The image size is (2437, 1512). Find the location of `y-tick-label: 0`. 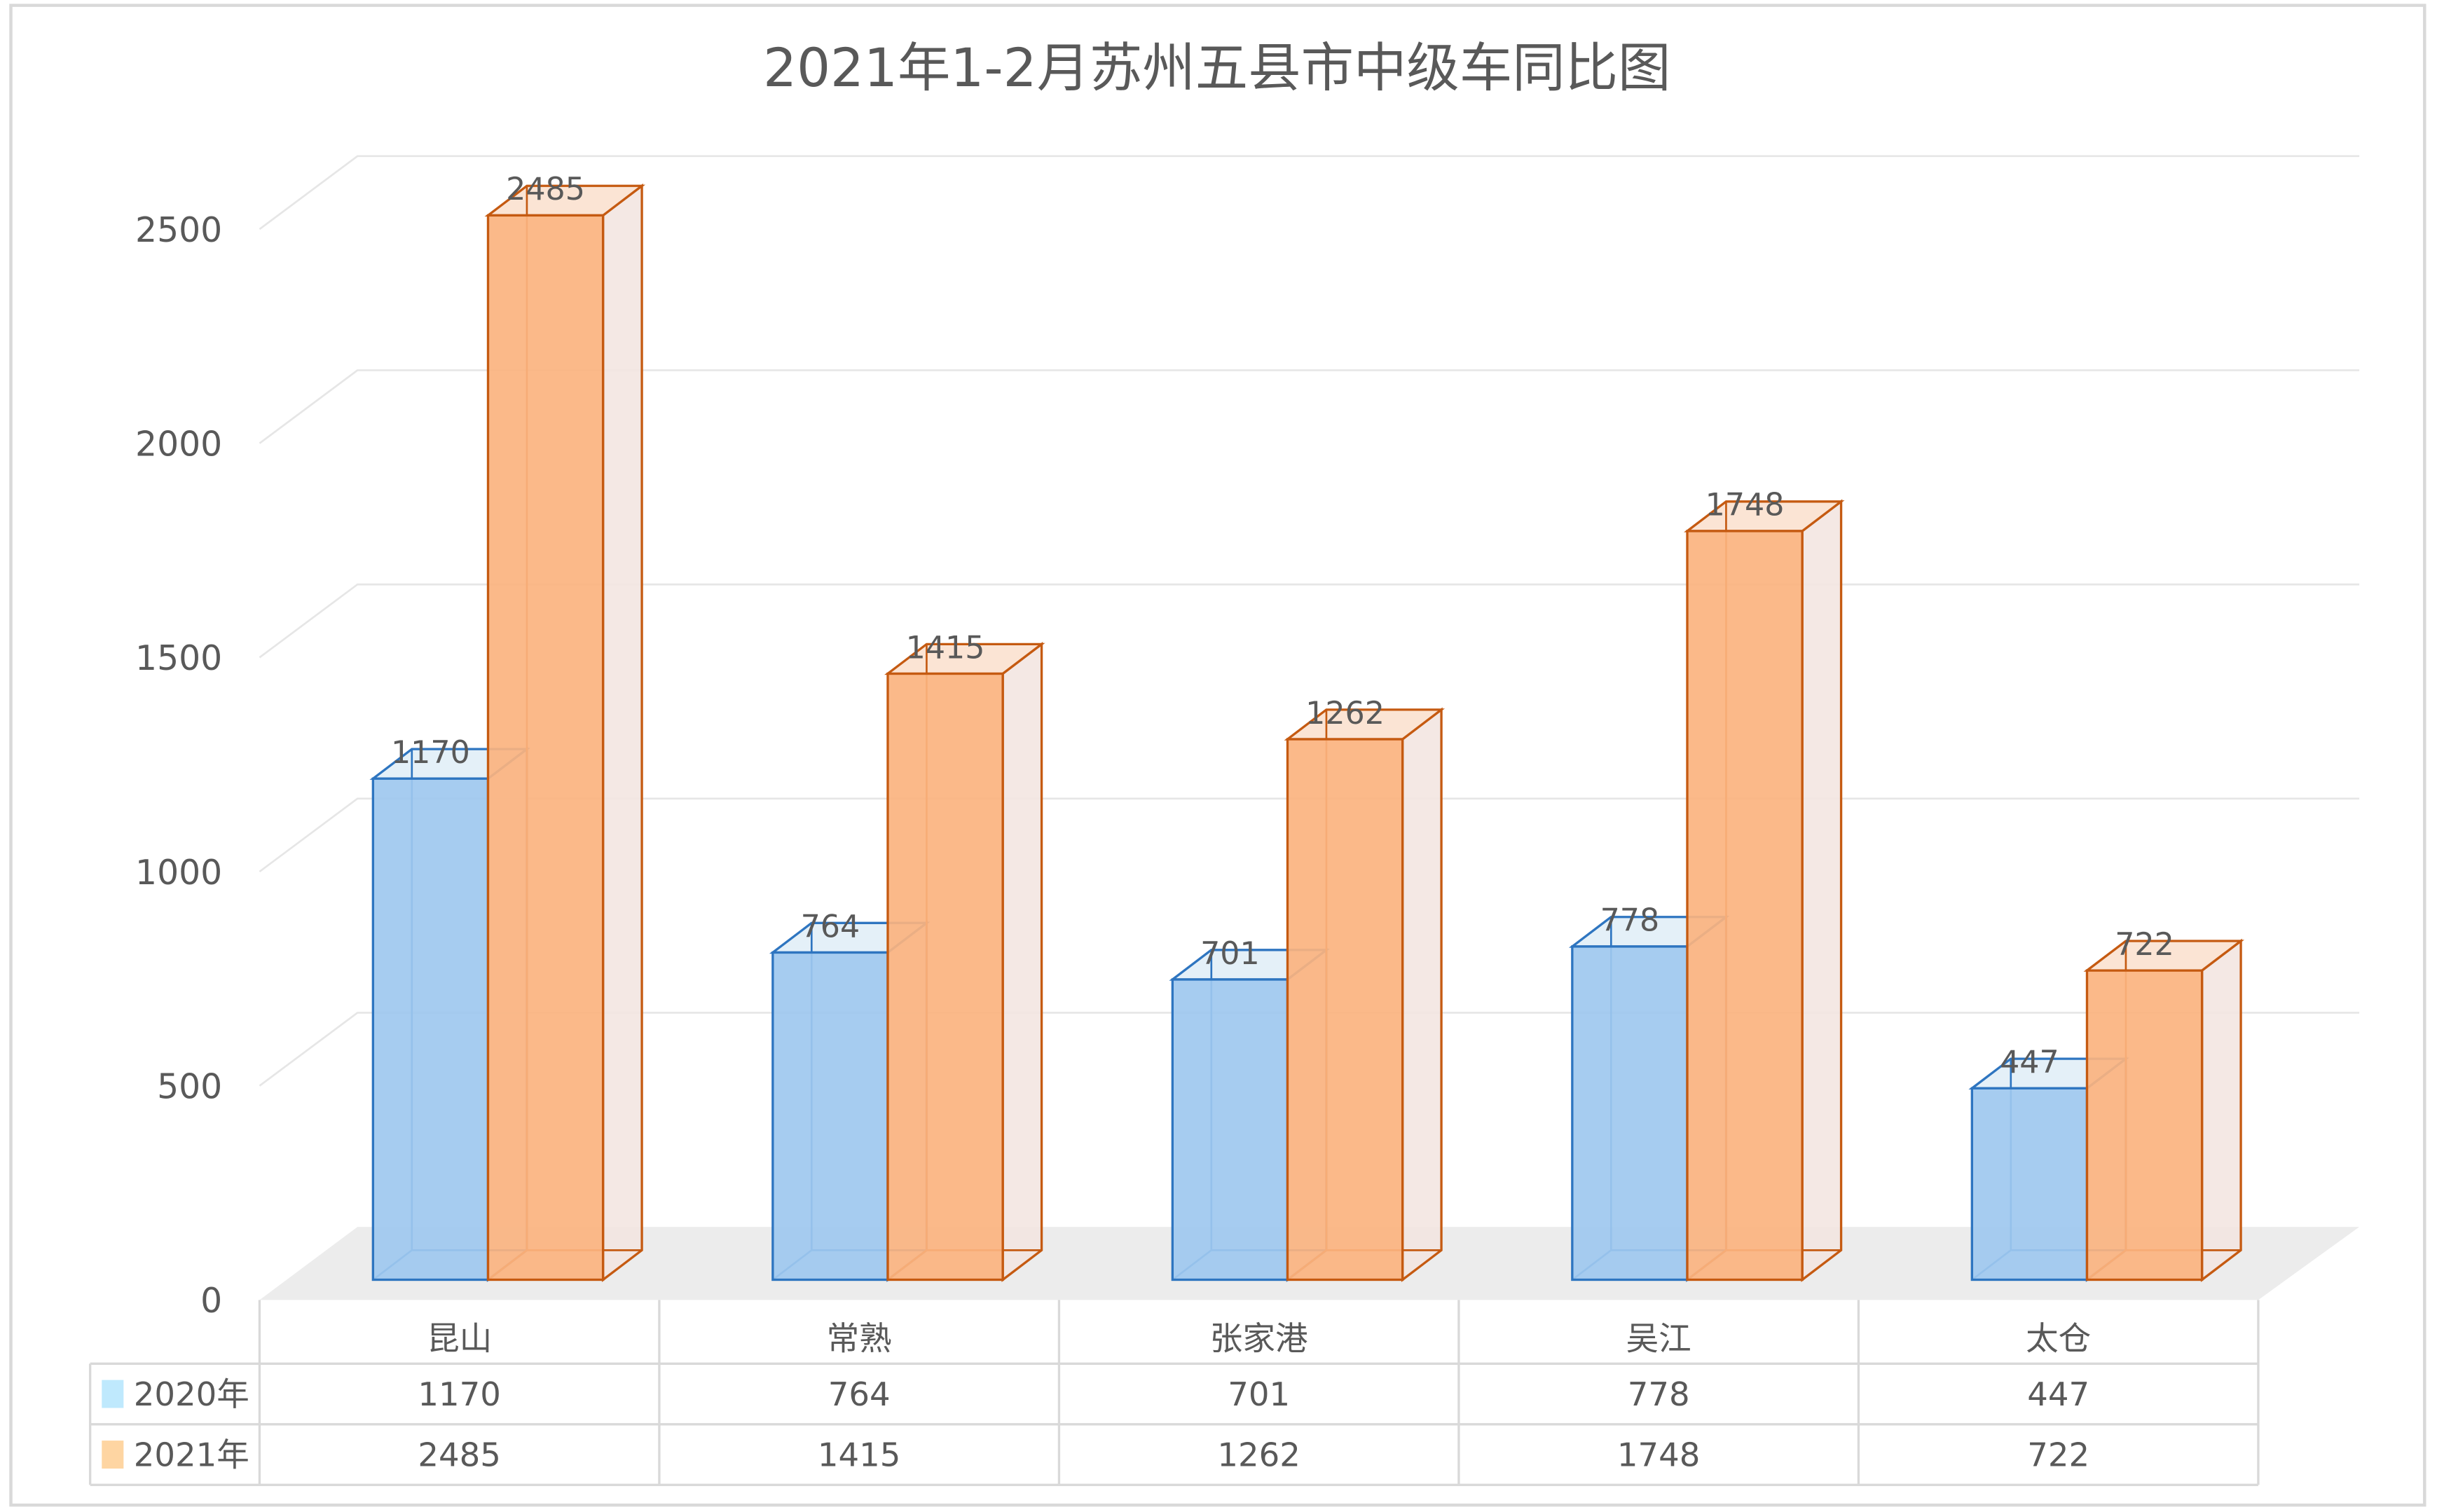

y-tick-label: 0 is located at coordinates (211, 1301).